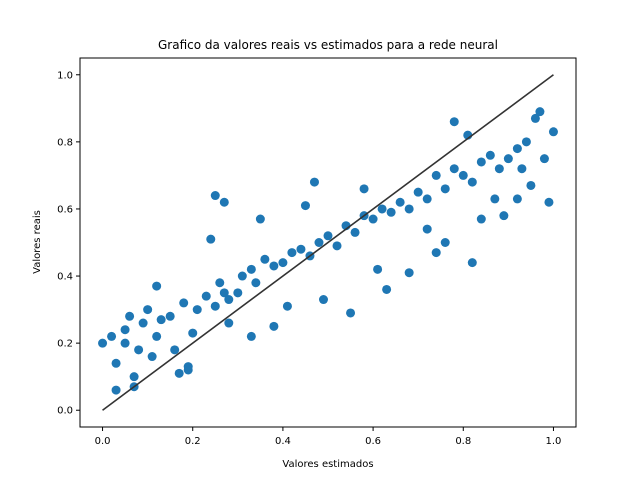  I want to click on y-tick-label: 1.0, so click(65, 75).